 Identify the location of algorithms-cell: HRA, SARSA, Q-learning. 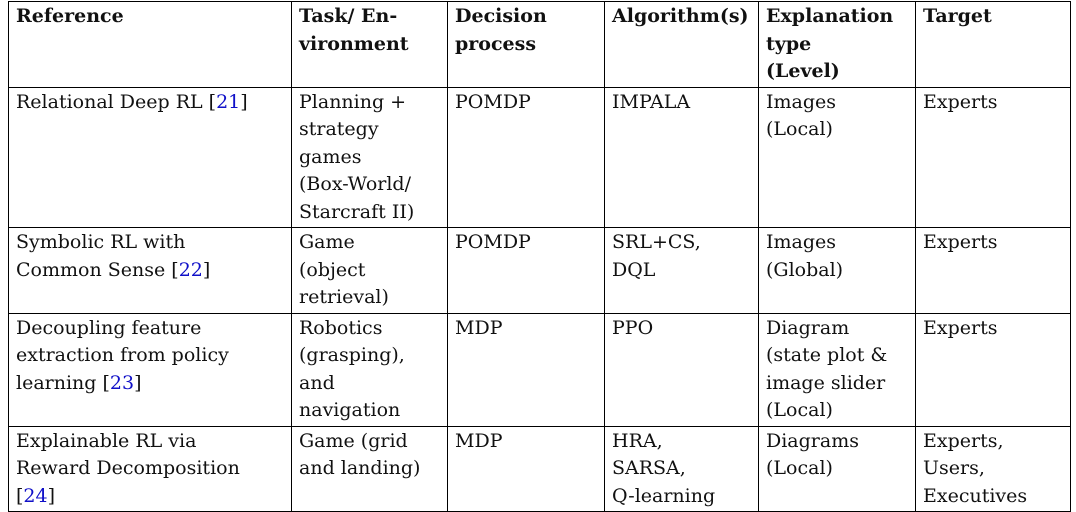
(681, 468).